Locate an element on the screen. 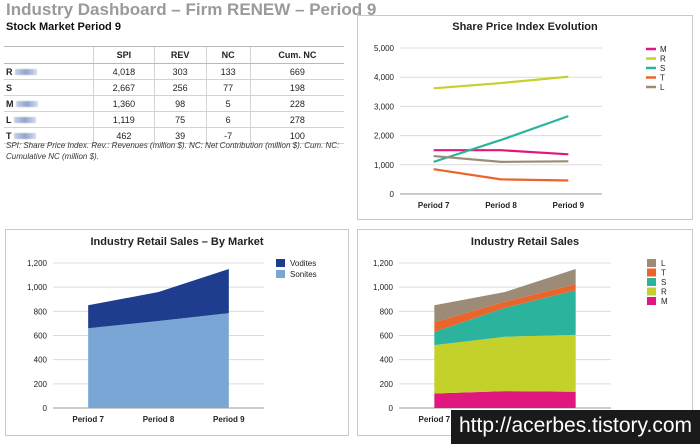  series-area-S is located at coordinates (505, 318).